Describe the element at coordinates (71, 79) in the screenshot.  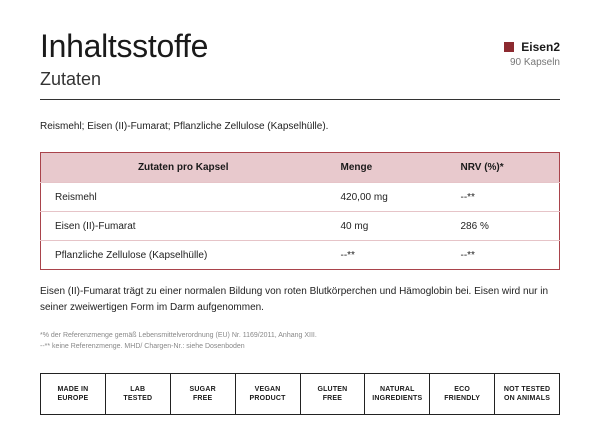
I see `page-subtitle: Zutaten` at that location.